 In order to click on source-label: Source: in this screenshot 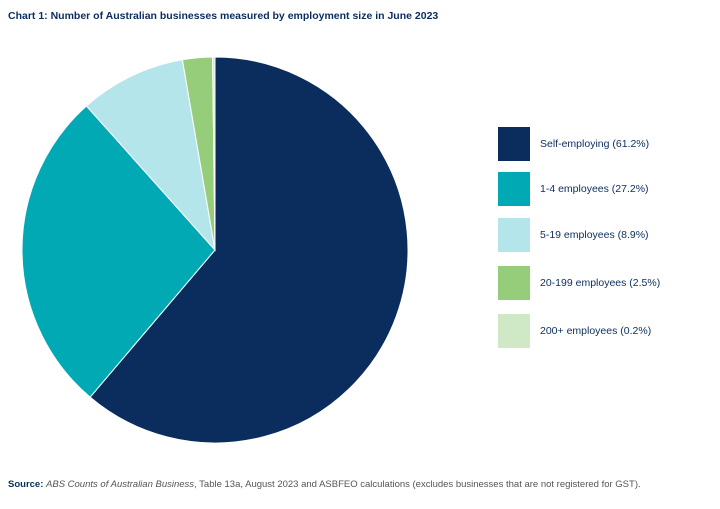, I will do `click(26, 484)`.